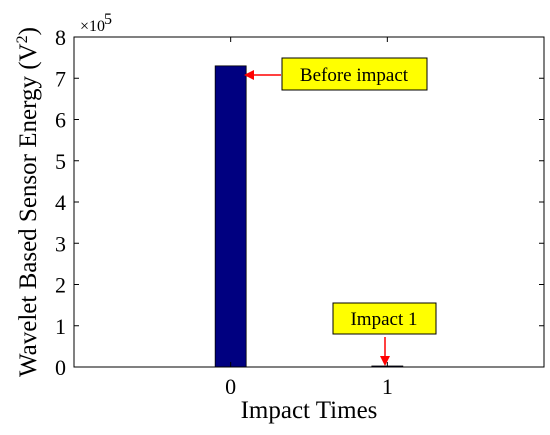 The image size is (550, 435). What do you see at coordinates (60, 243) in the screenshot?
I see `y-tick-label-3: 3` at bounding box center [60, 243].